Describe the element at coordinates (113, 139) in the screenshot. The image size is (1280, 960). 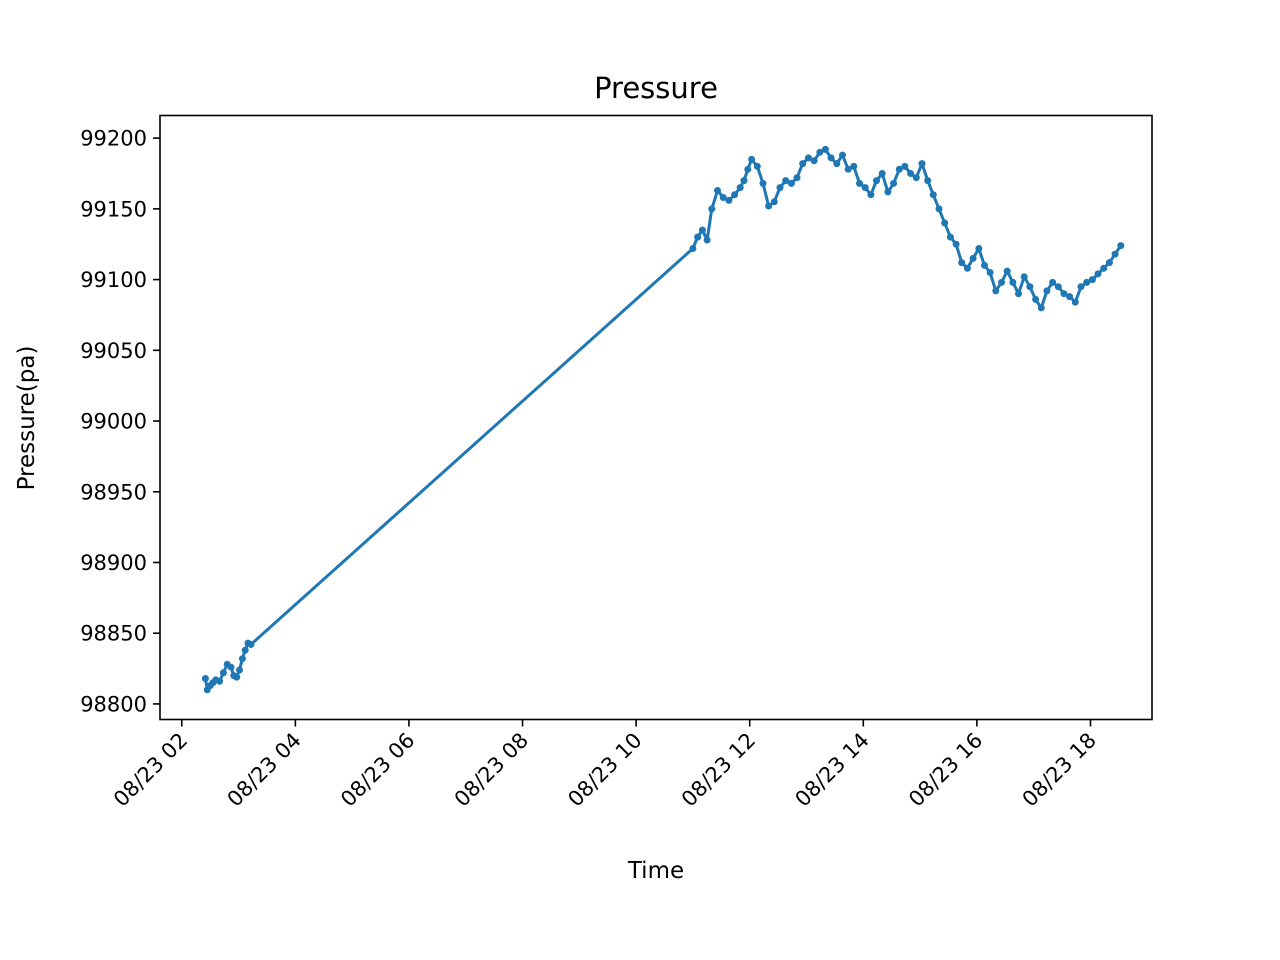
I see `y-tick-label: 99200` at that location.